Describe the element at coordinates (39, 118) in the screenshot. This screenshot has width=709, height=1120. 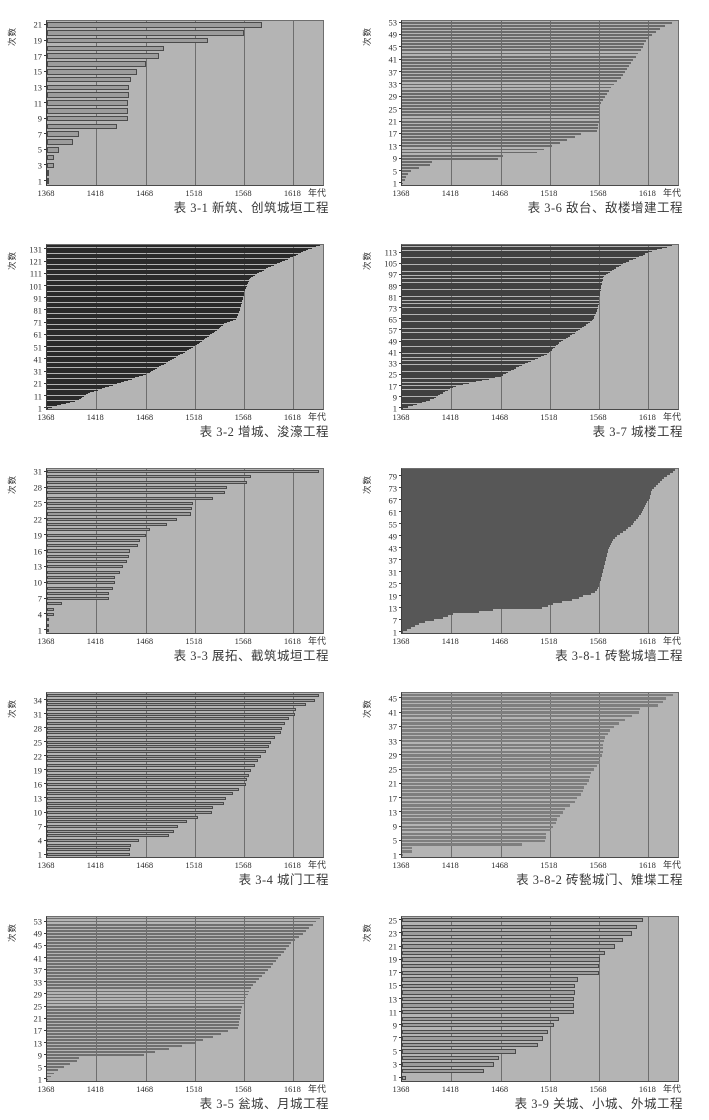
I see `y-tick-label: 9` at that location.